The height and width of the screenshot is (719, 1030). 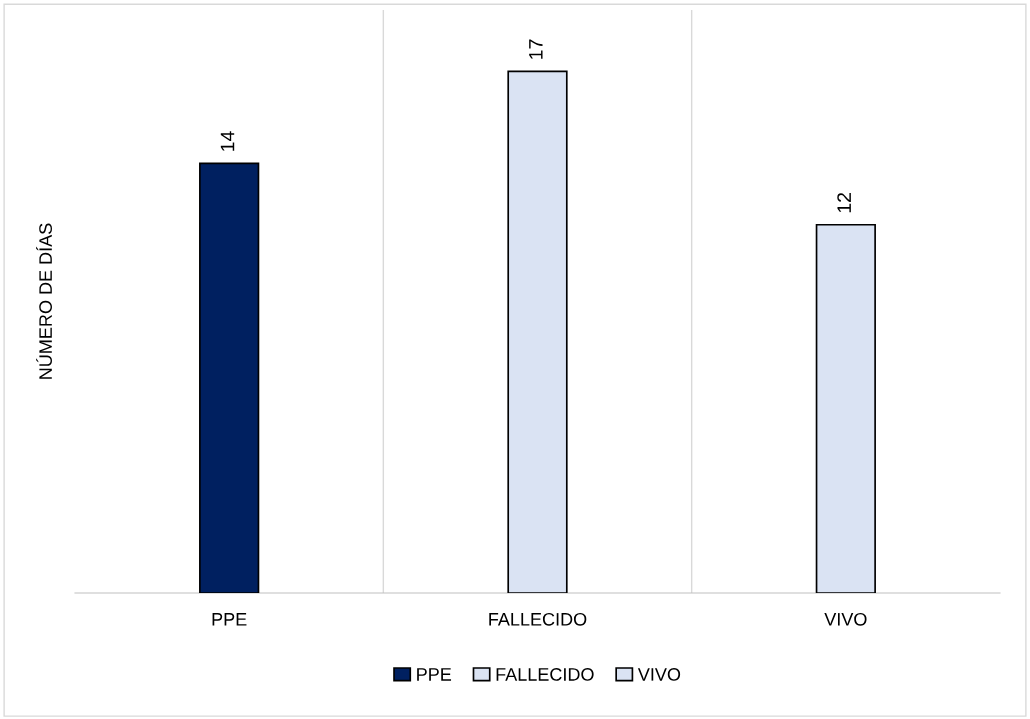 What do you see at coordinates (844, 203) in the screenshot?
I see `data-label: 12` at bounding box center [844, 203].